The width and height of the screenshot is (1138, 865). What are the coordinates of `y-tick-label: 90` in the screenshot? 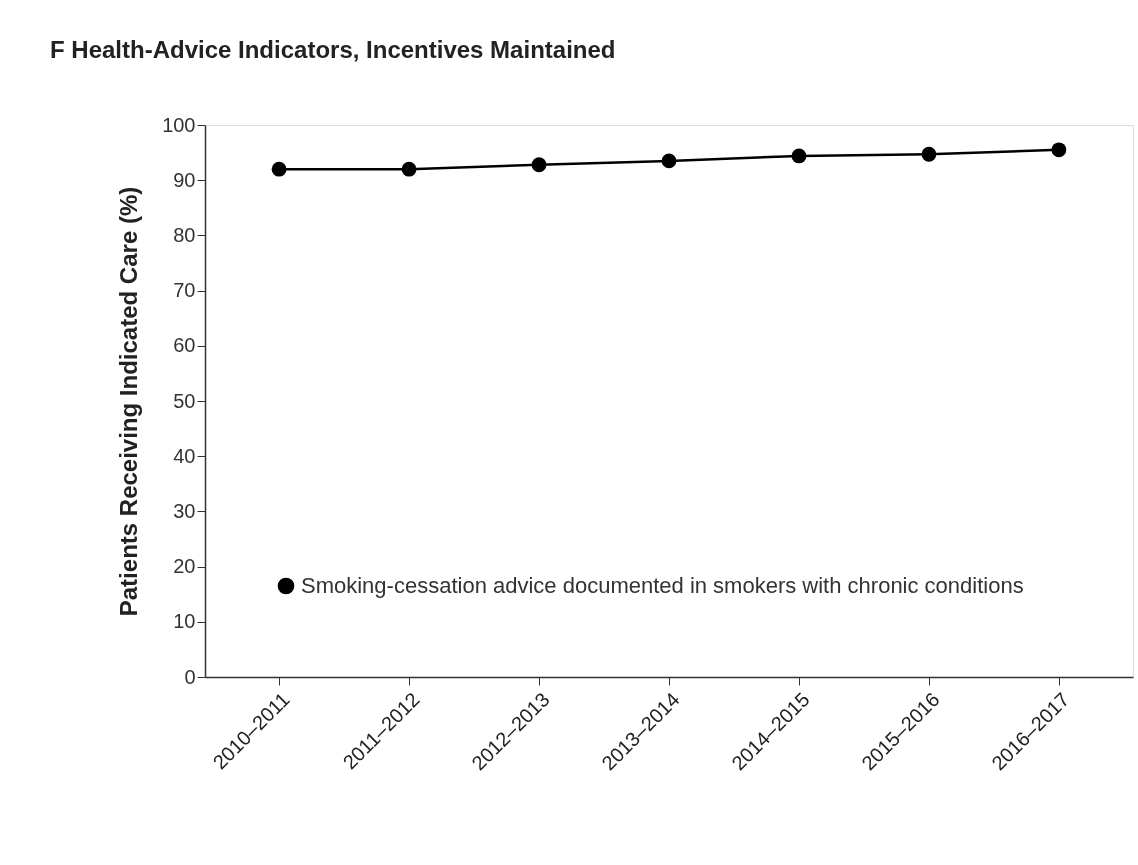 It's located at (184, 179).